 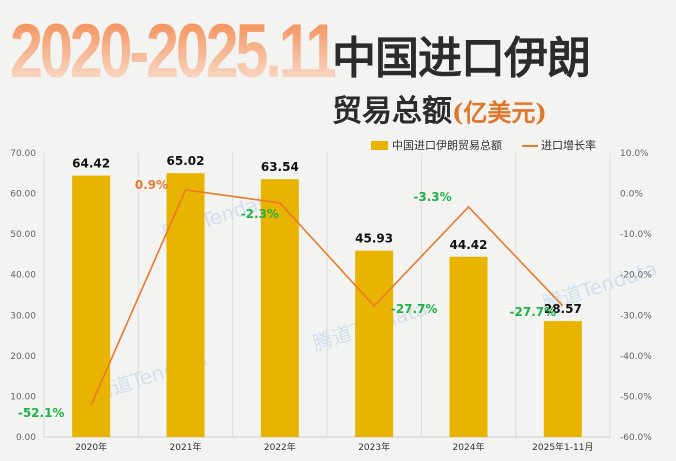 What do you see at coordinates (432, 197) in the screenshot?
I see `line-value-label: -3.3%` at bounding box center [432, 197].